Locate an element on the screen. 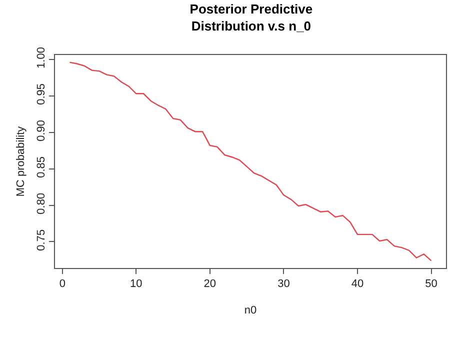 The height and width of the screenshot is (338, 474). x-tick-label: 50 is located at coordinates (431, 284).